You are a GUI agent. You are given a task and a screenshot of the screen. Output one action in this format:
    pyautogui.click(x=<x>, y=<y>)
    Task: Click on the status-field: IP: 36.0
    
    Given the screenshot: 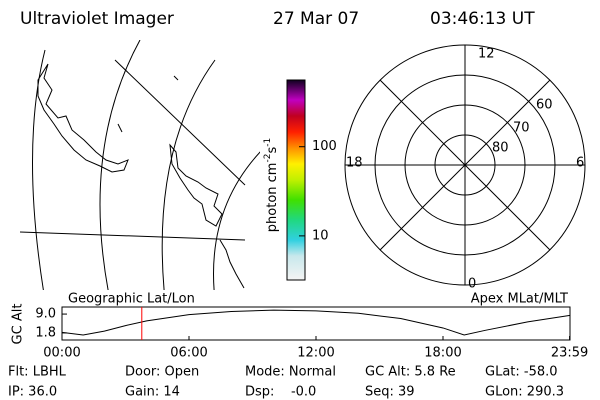 What is the action you would take?
    pyautogui.click(x=32, y=392)
    